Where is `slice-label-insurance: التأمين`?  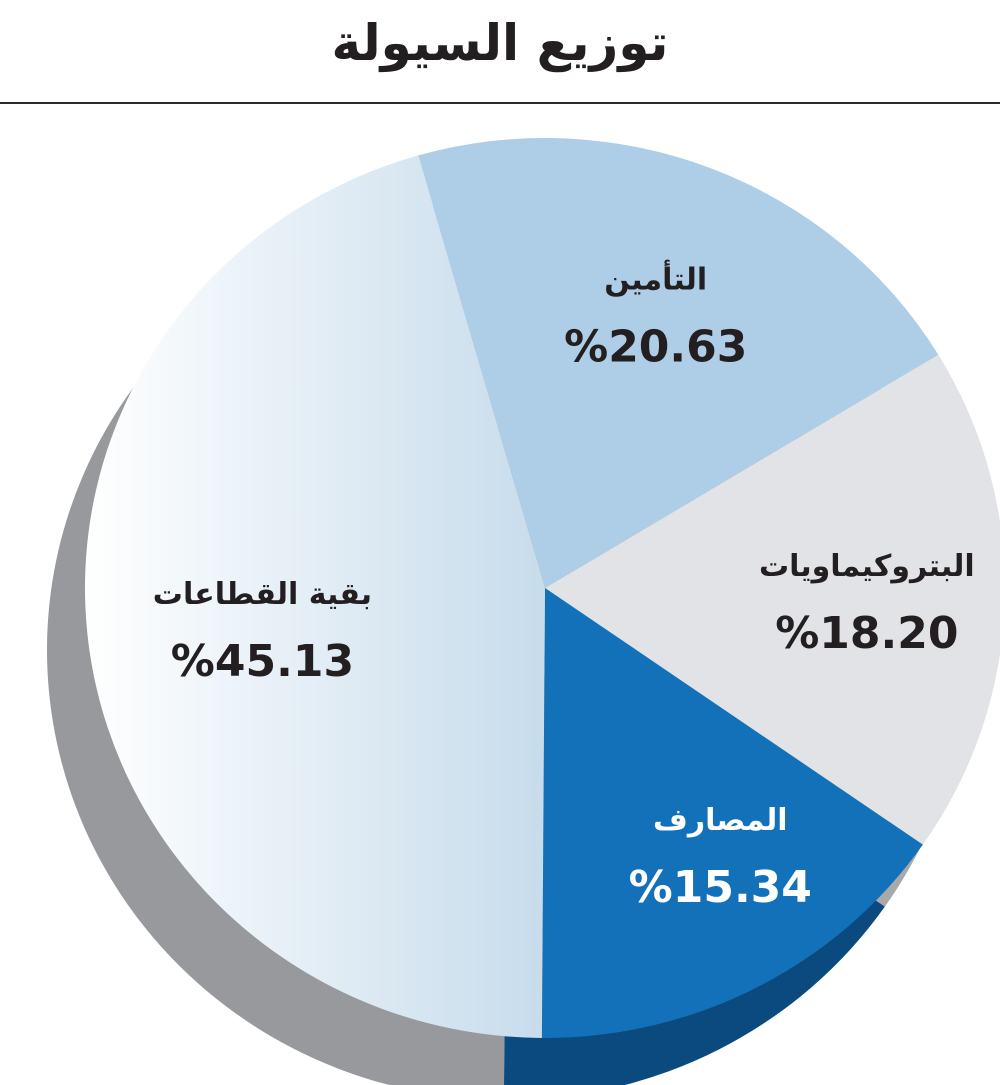
slice-label-insurance: التأمين is located at coordinates (655, 278).